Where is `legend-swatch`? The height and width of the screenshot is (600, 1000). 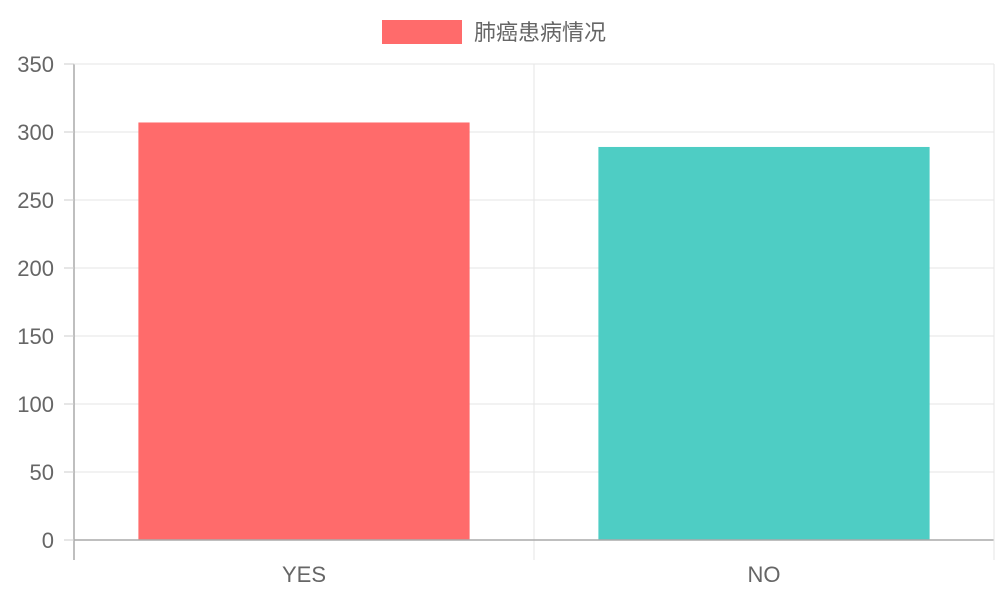 legend-swatch is located at coordinates (422, 32).